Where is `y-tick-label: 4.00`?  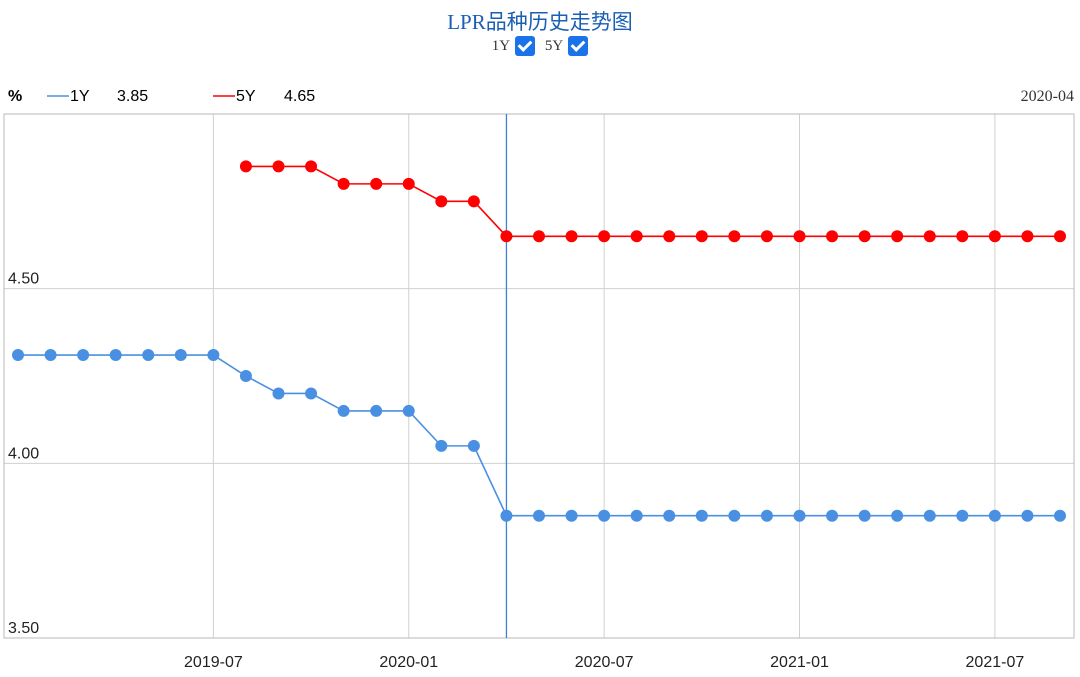 y-tick-label: 4.00 is located at coordinates (23, 453).